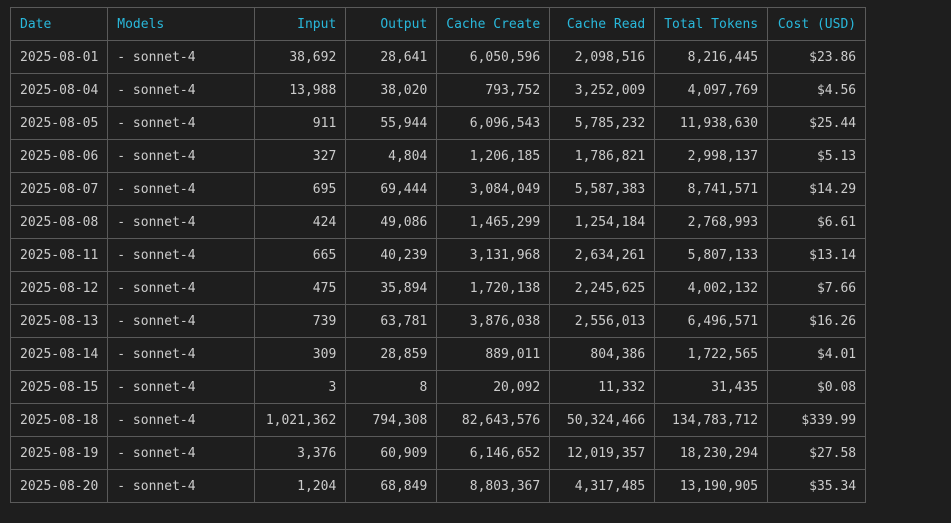 This screenshot has height=523, width=951. Describe the element at coordinates (493, 420) in the screenshot. I see `cell-cache-create: 82,643,576` at that location.